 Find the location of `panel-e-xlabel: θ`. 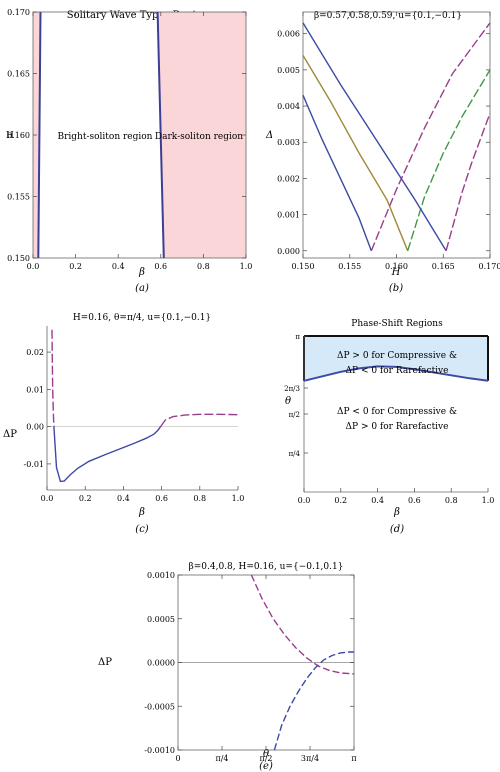

panel-e-xlabel: θ is located at coordinates (266, 754).